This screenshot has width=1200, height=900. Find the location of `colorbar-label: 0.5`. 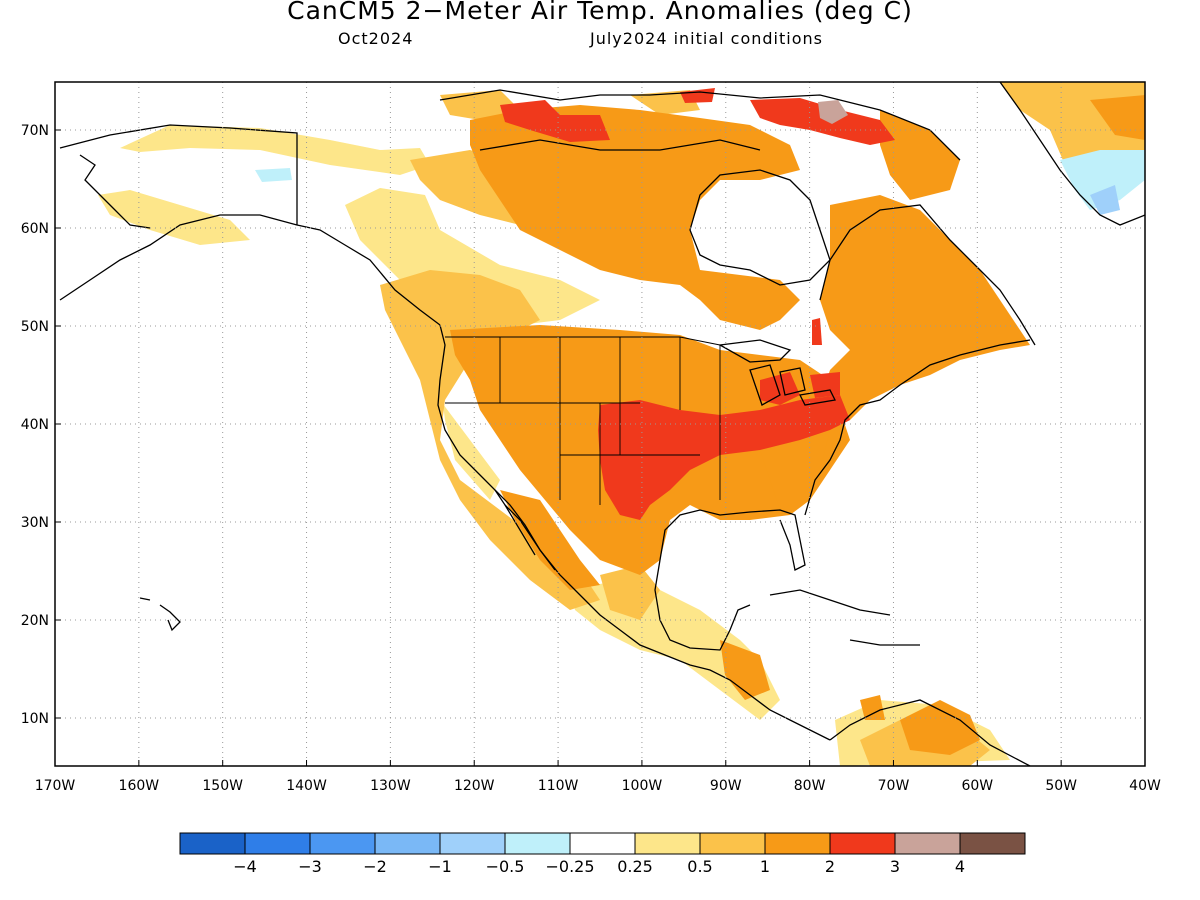

colorbar-label: 0.5 is located at coordinates (699, 866).